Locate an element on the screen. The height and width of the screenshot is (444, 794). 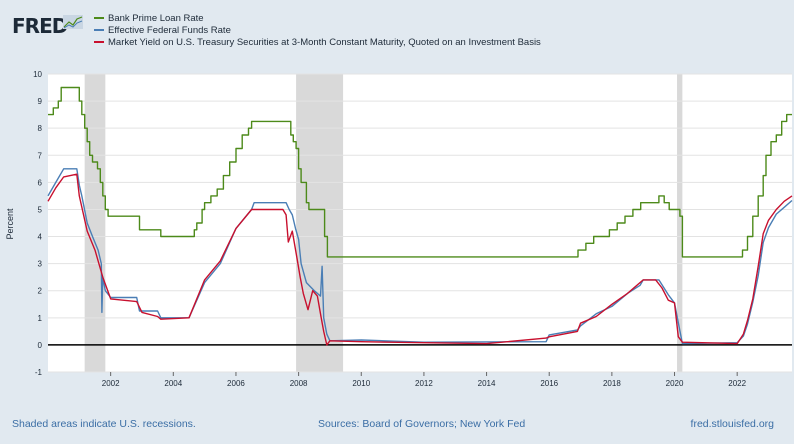
recession-note: Shaded areas indicate U.S. recessions. is located at coordinates (104, 424).